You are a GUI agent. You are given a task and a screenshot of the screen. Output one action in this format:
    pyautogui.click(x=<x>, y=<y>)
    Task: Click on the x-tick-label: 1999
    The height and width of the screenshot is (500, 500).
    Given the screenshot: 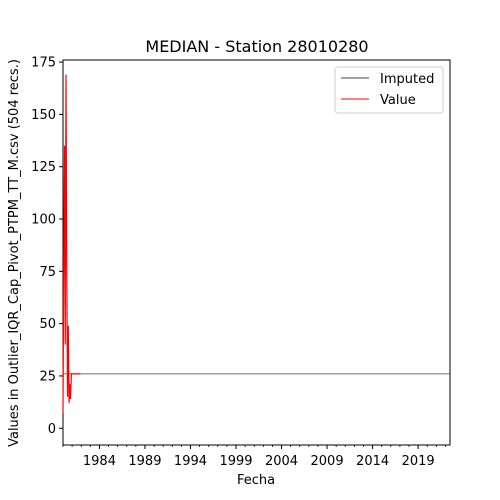 What is the action you would take?
    pyautogui.click(x=235, y=461)
    